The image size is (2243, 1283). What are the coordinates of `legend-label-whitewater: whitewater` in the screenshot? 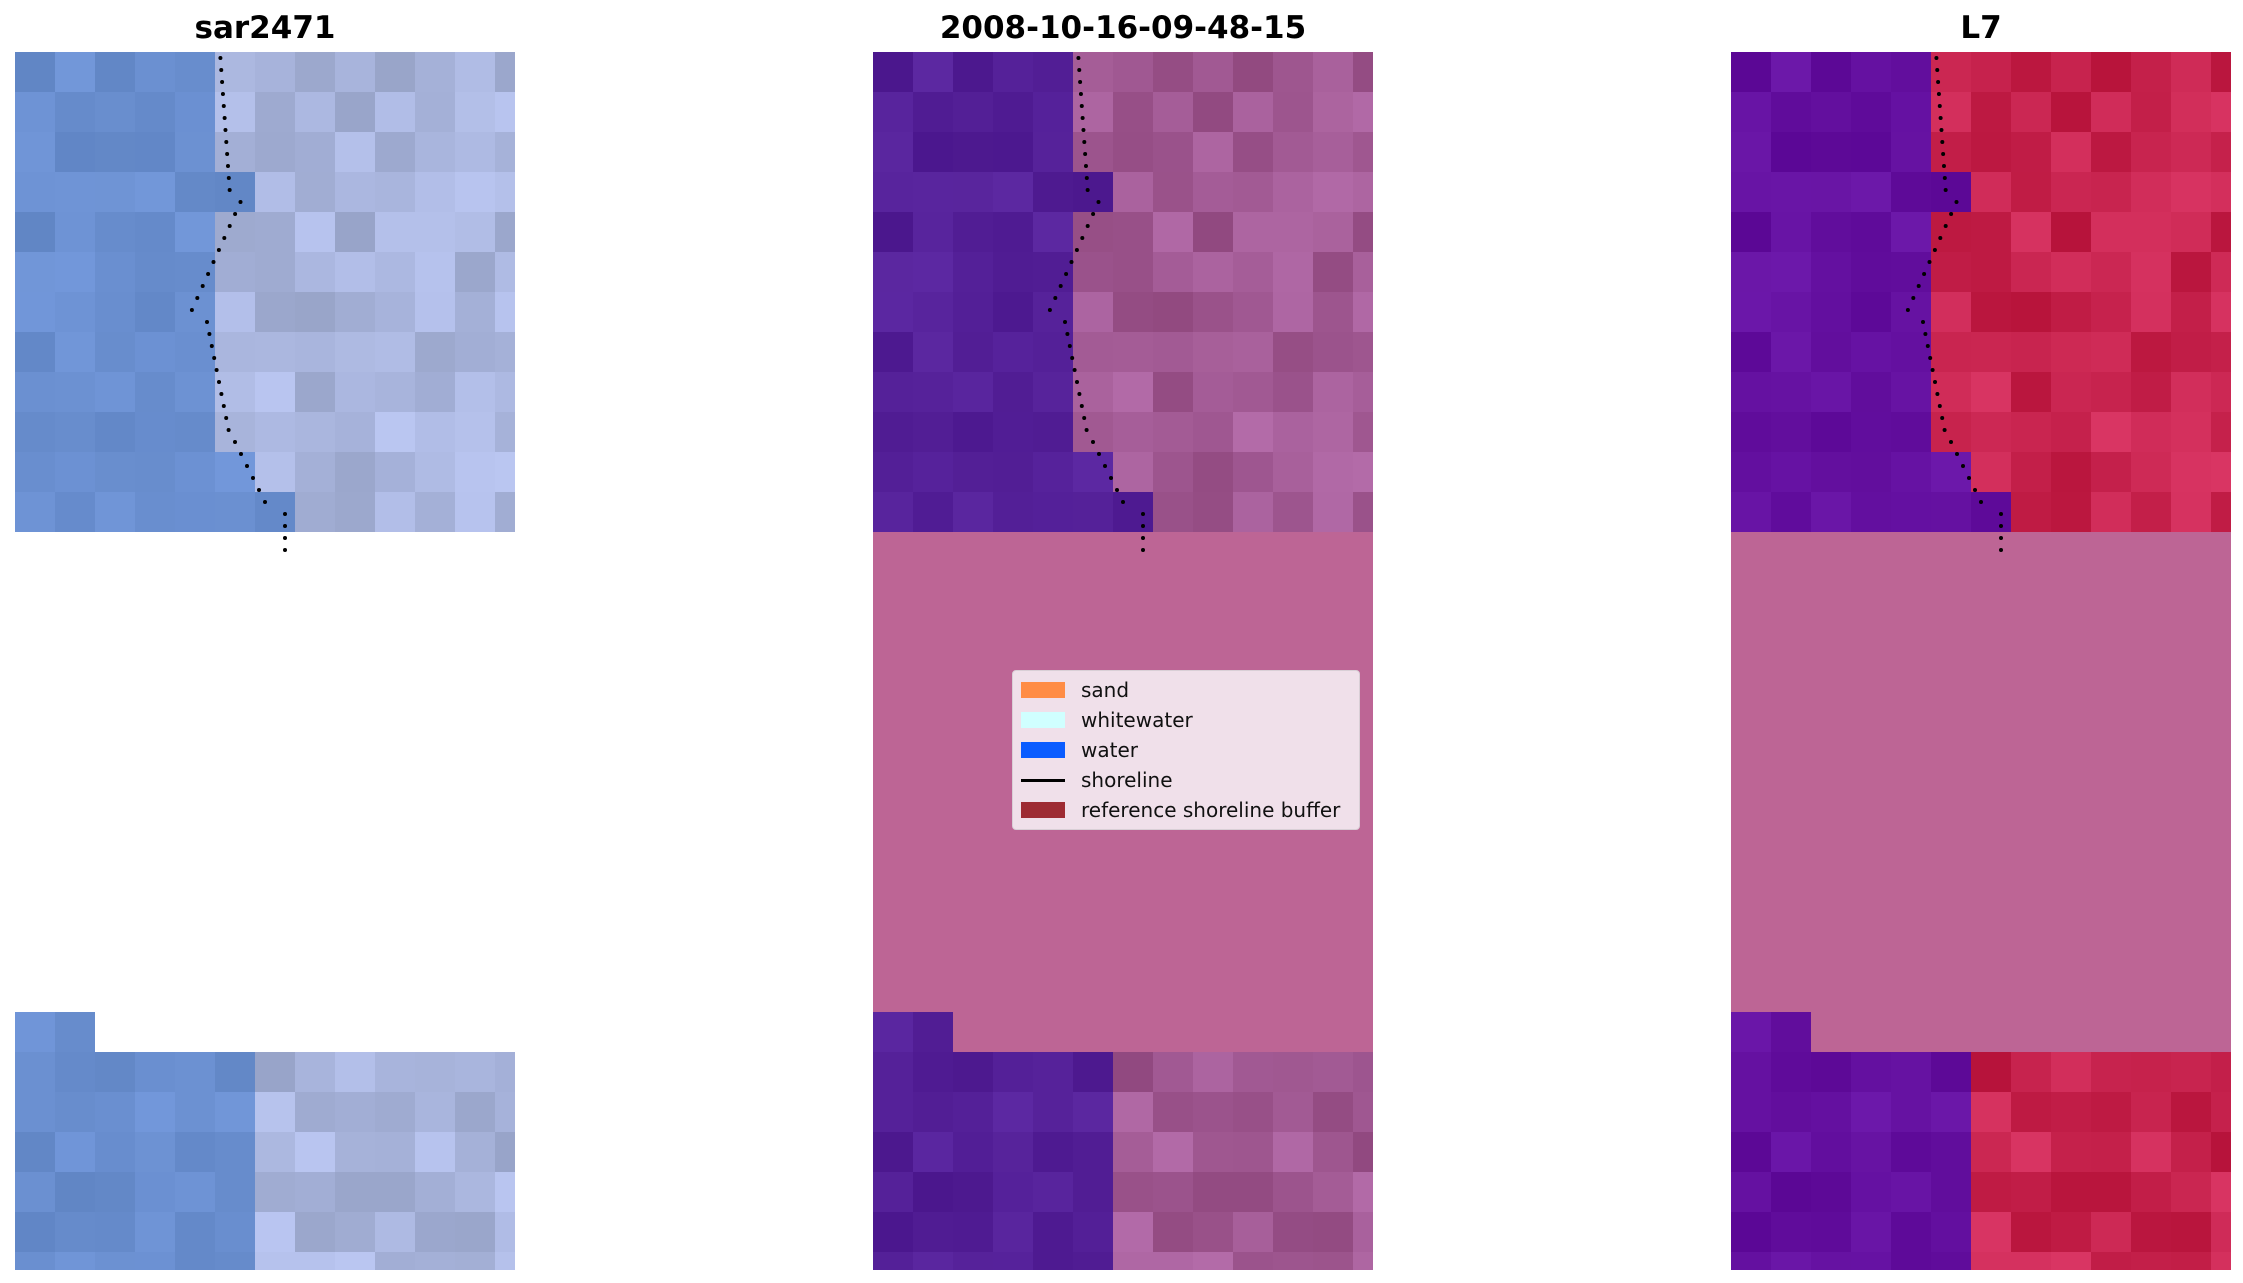 It's located at (1137, 720).